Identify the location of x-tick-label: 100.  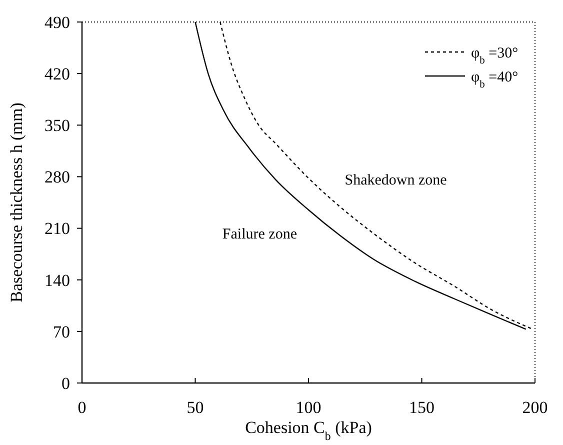
(309, 407).